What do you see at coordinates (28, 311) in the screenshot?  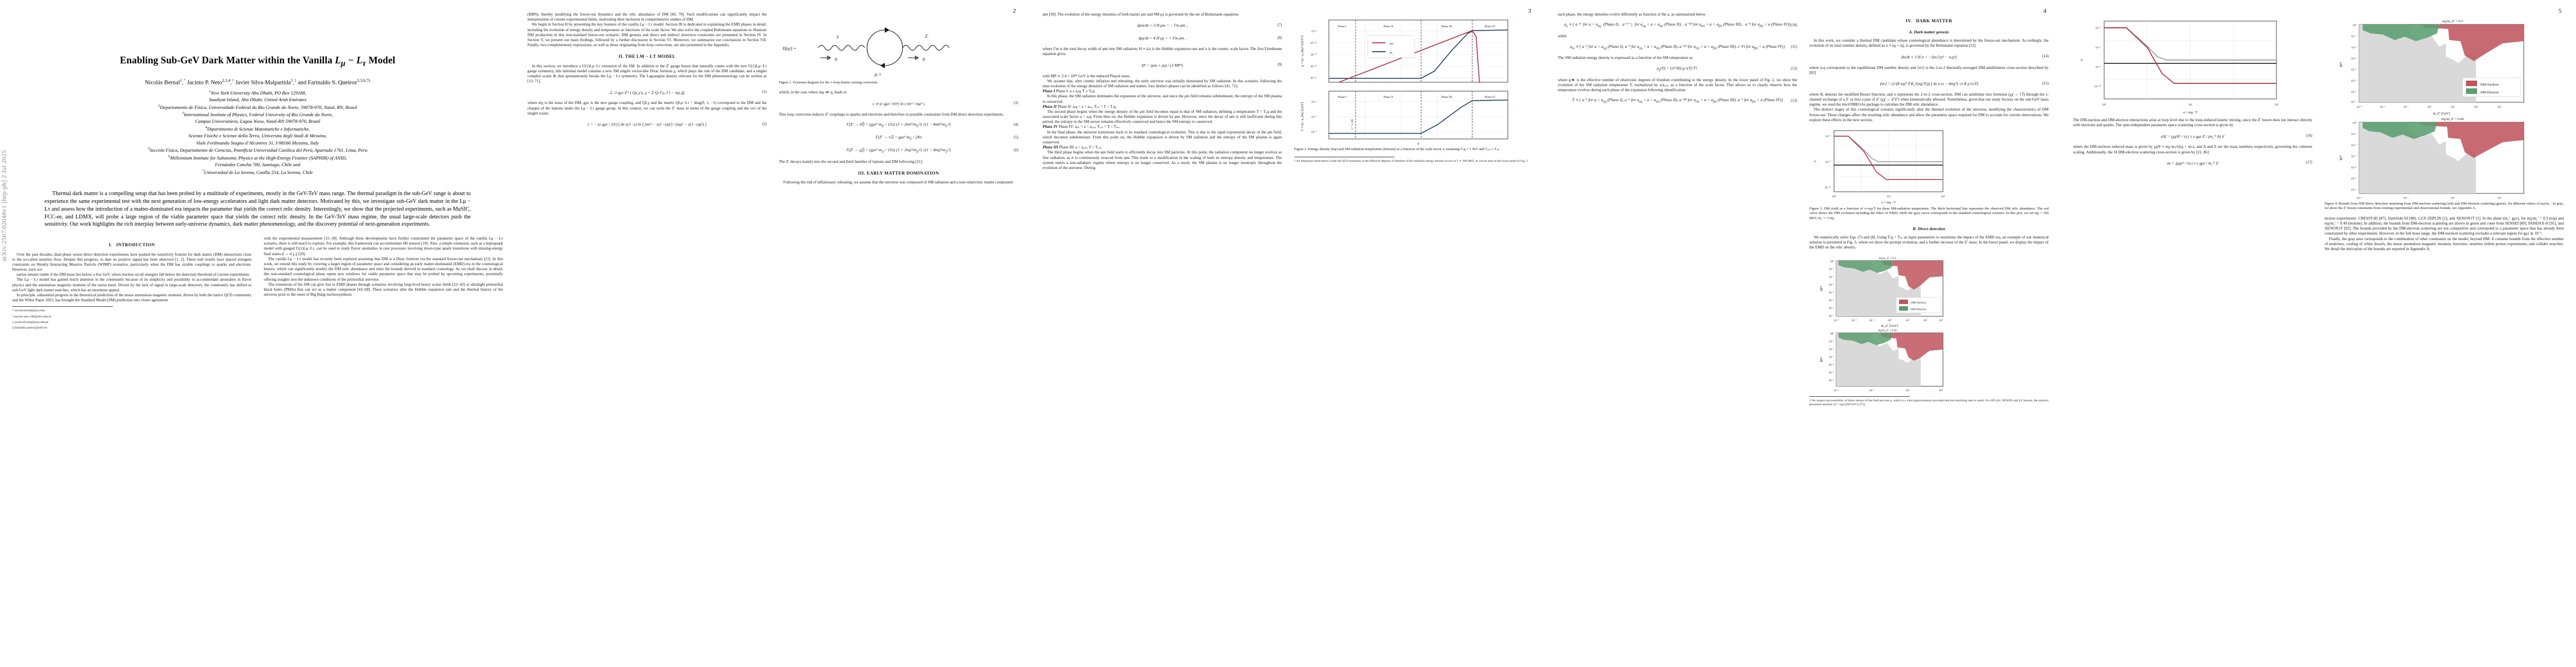 I see `footnote-email-1: * nicolas.bernal@nyu.edu` at bounding box center [28, 311].